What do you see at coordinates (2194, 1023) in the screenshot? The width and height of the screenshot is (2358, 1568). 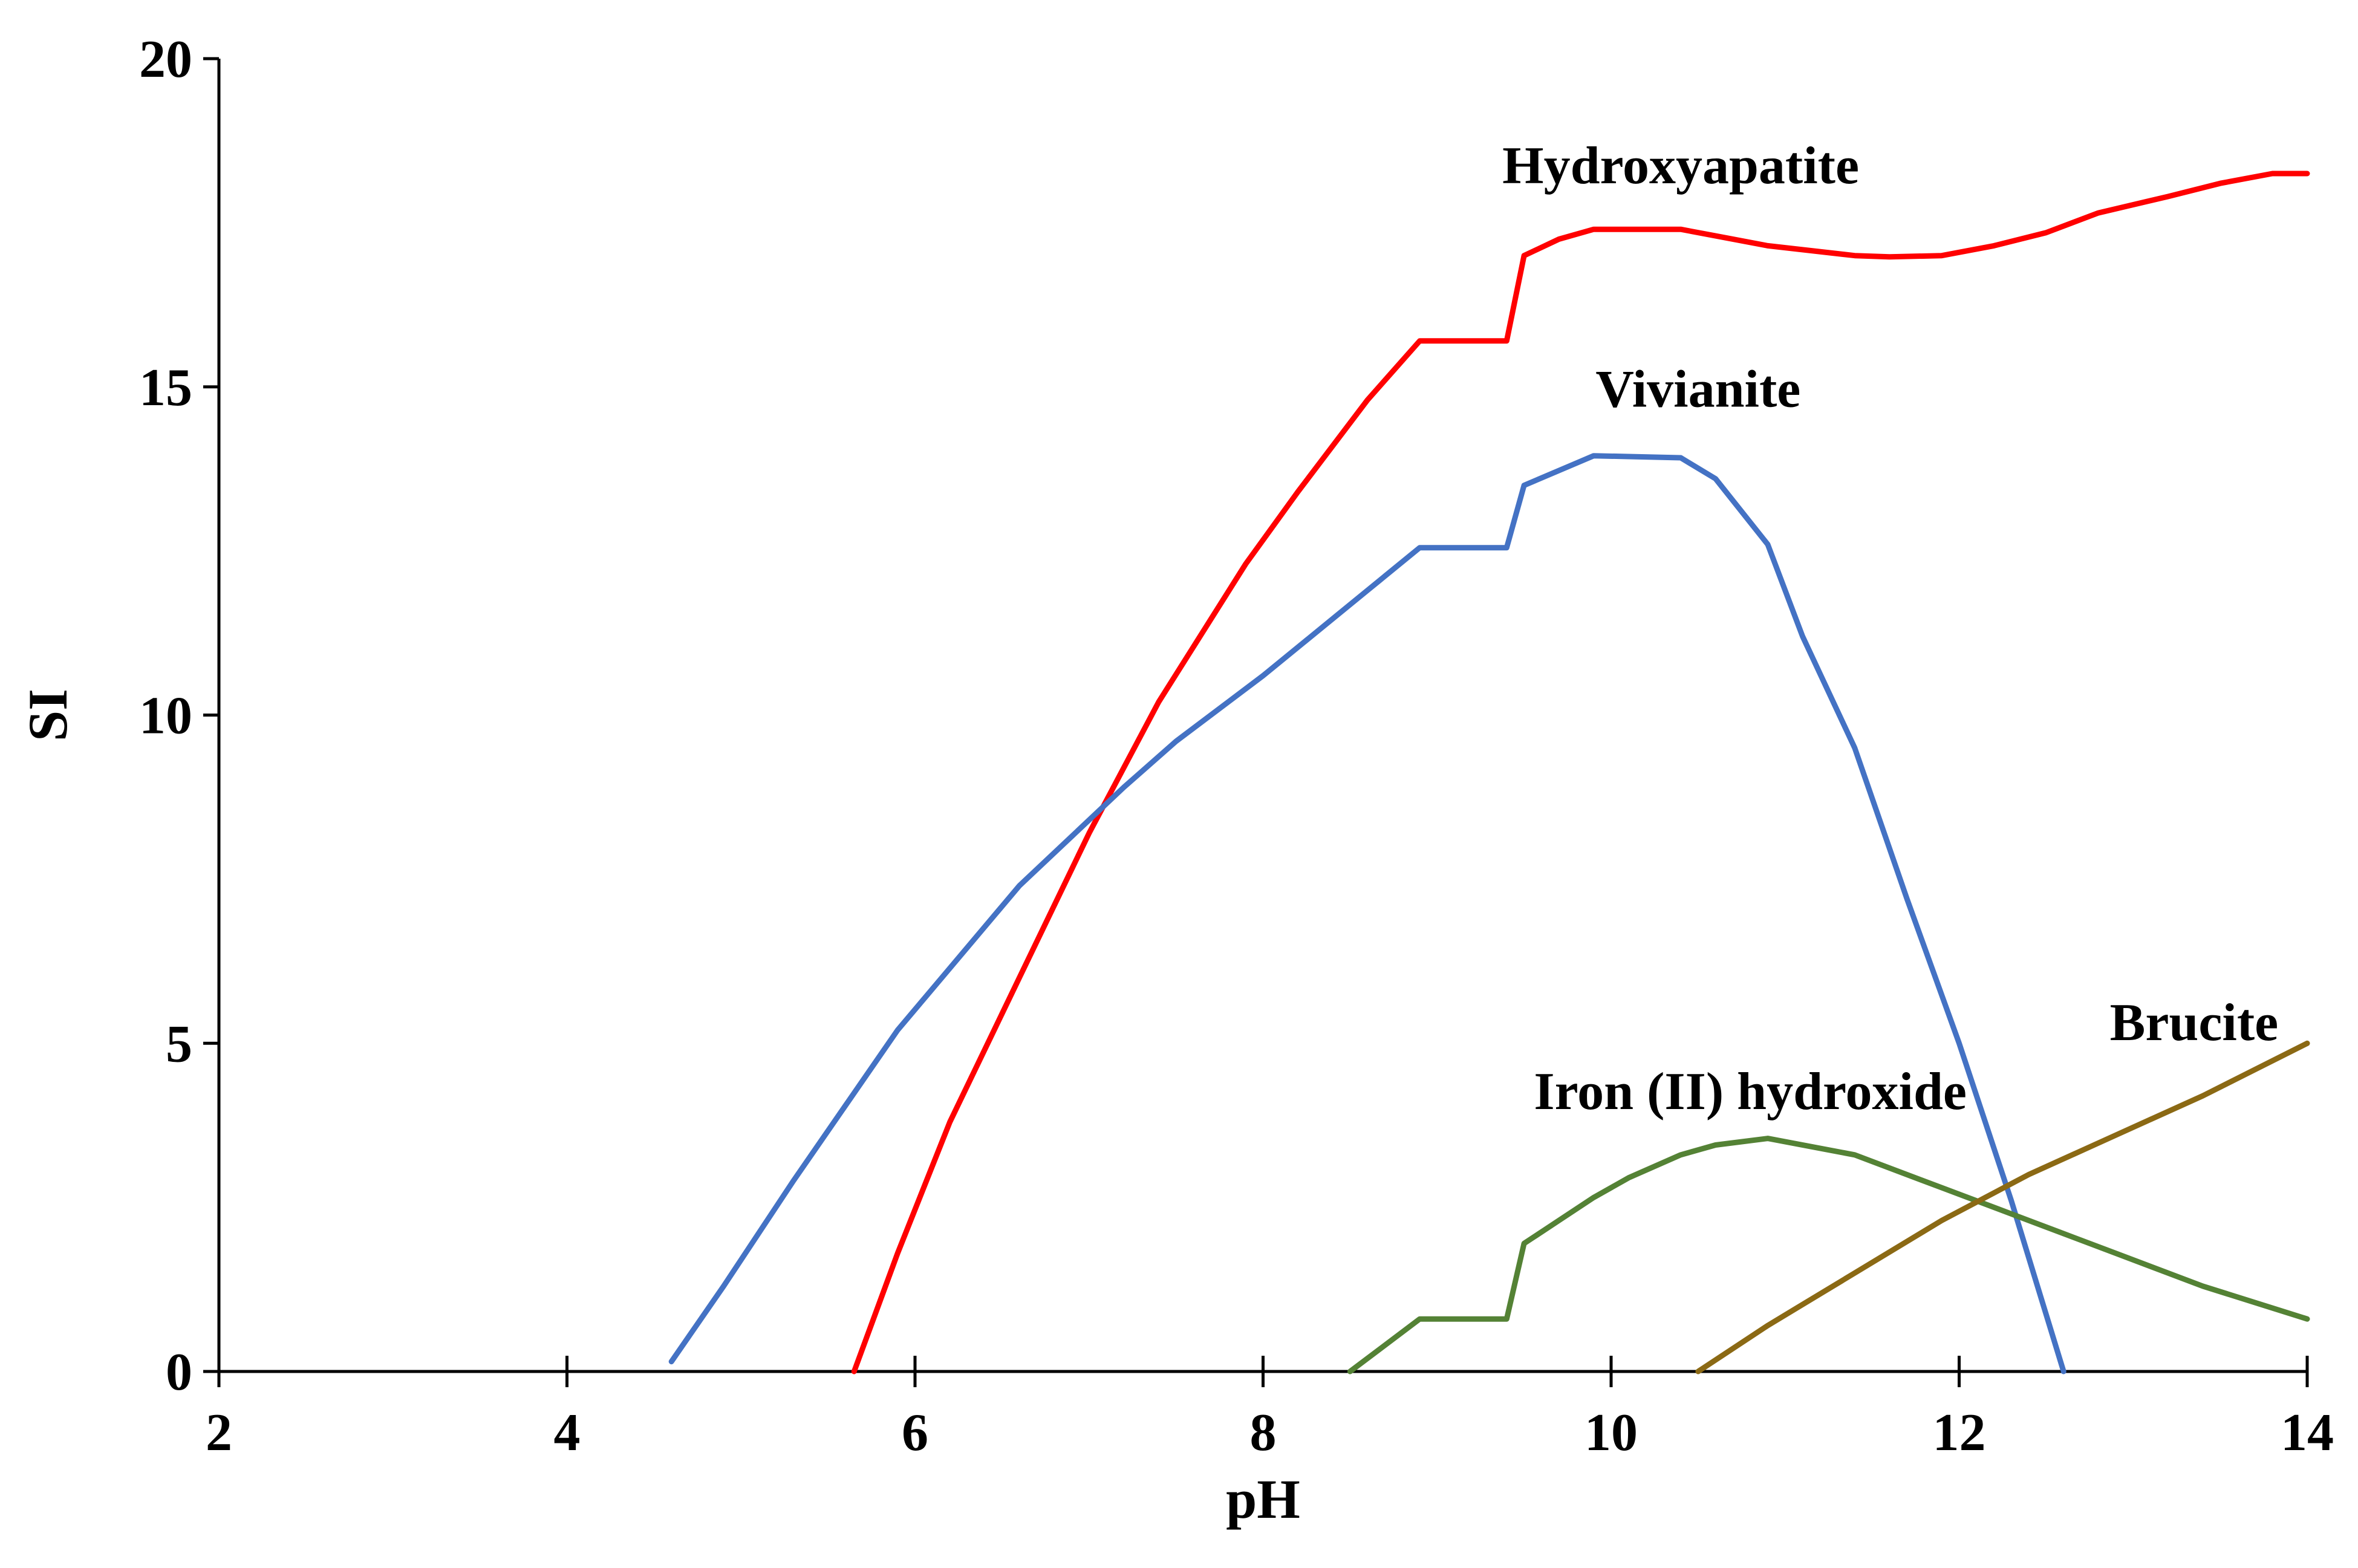 I see `series-label-brucite: Brucite` at bounding box center [2194, 1023].